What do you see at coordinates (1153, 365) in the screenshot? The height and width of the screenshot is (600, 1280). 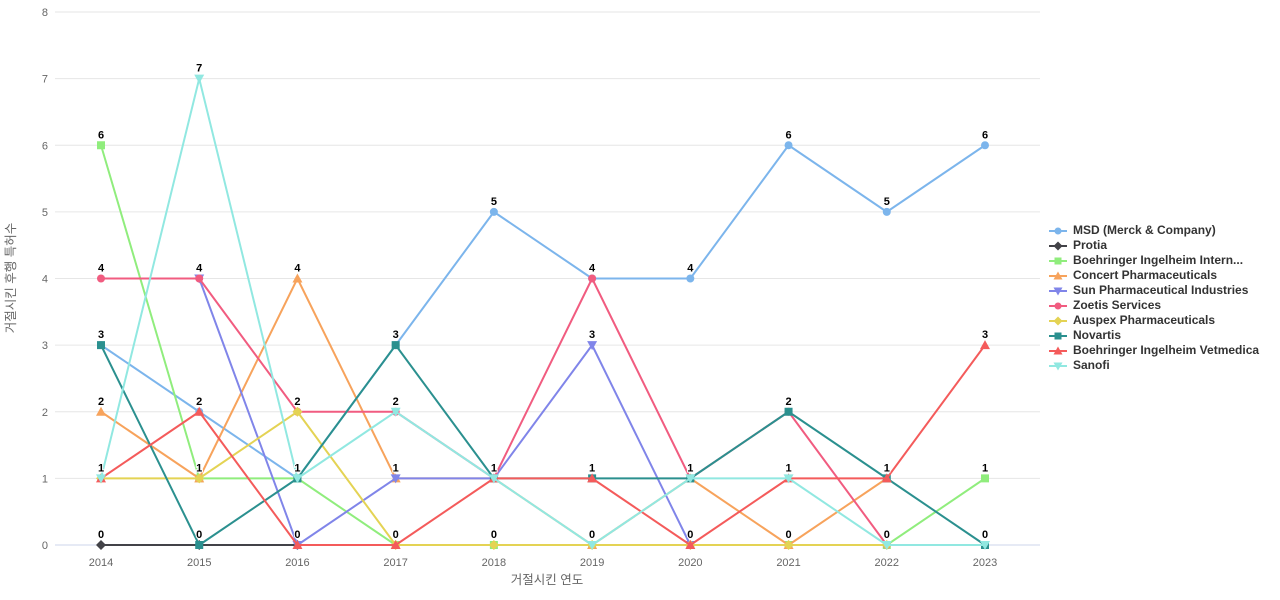 I see `legend-item-sanofi: Sanofi` at bounding box center [1153, 365].